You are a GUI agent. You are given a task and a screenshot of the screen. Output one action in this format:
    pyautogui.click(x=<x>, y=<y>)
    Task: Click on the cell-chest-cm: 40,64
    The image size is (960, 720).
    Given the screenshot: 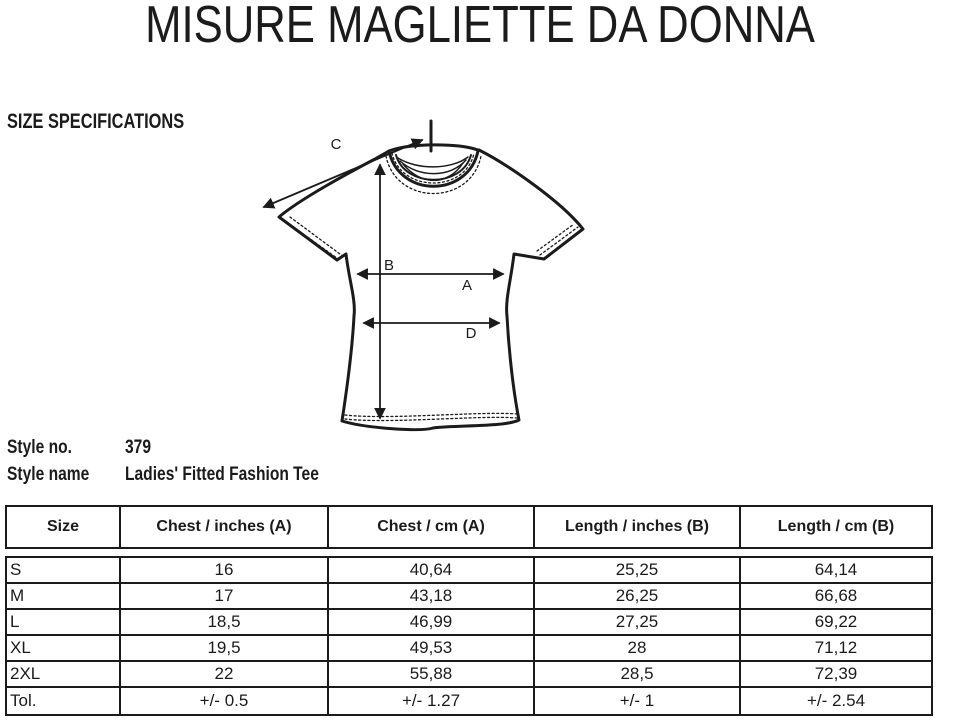 What is the action you would take?
    pyautogui.click(x=432, y=570)
    